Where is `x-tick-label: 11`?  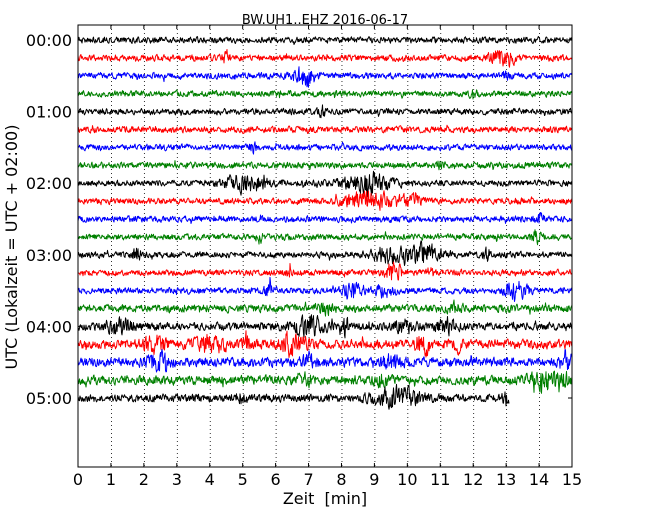 x-tick-label: 11 is located at coordinates (440, 479).